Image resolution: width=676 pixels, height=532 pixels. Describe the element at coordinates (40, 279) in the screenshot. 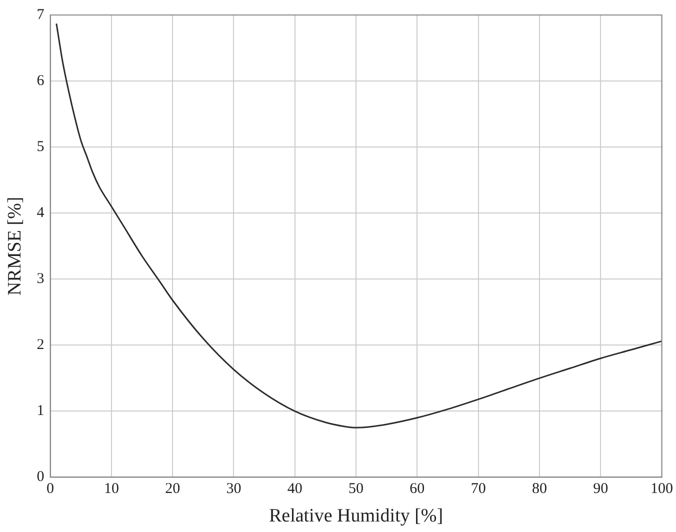

I see `y-tick-label: 3` at that location.